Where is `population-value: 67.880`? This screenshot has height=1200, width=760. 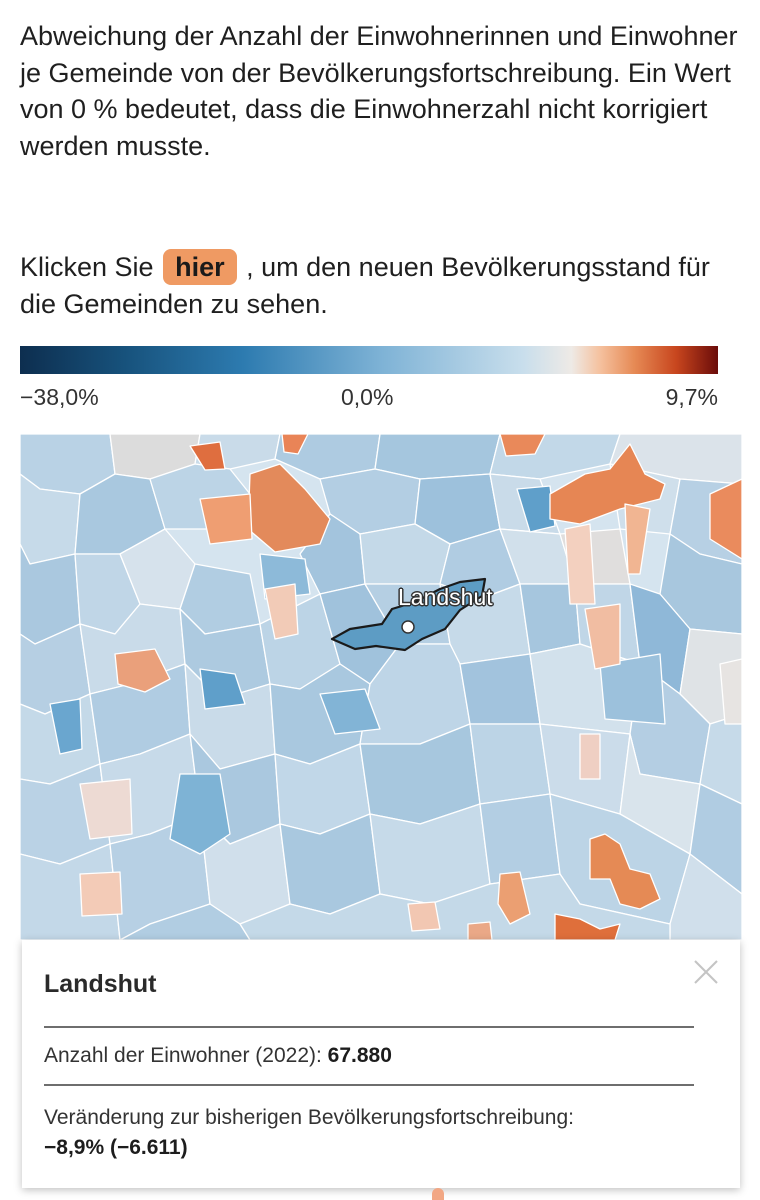 population-value: 67.880 is located at coordinates (359, 1055).